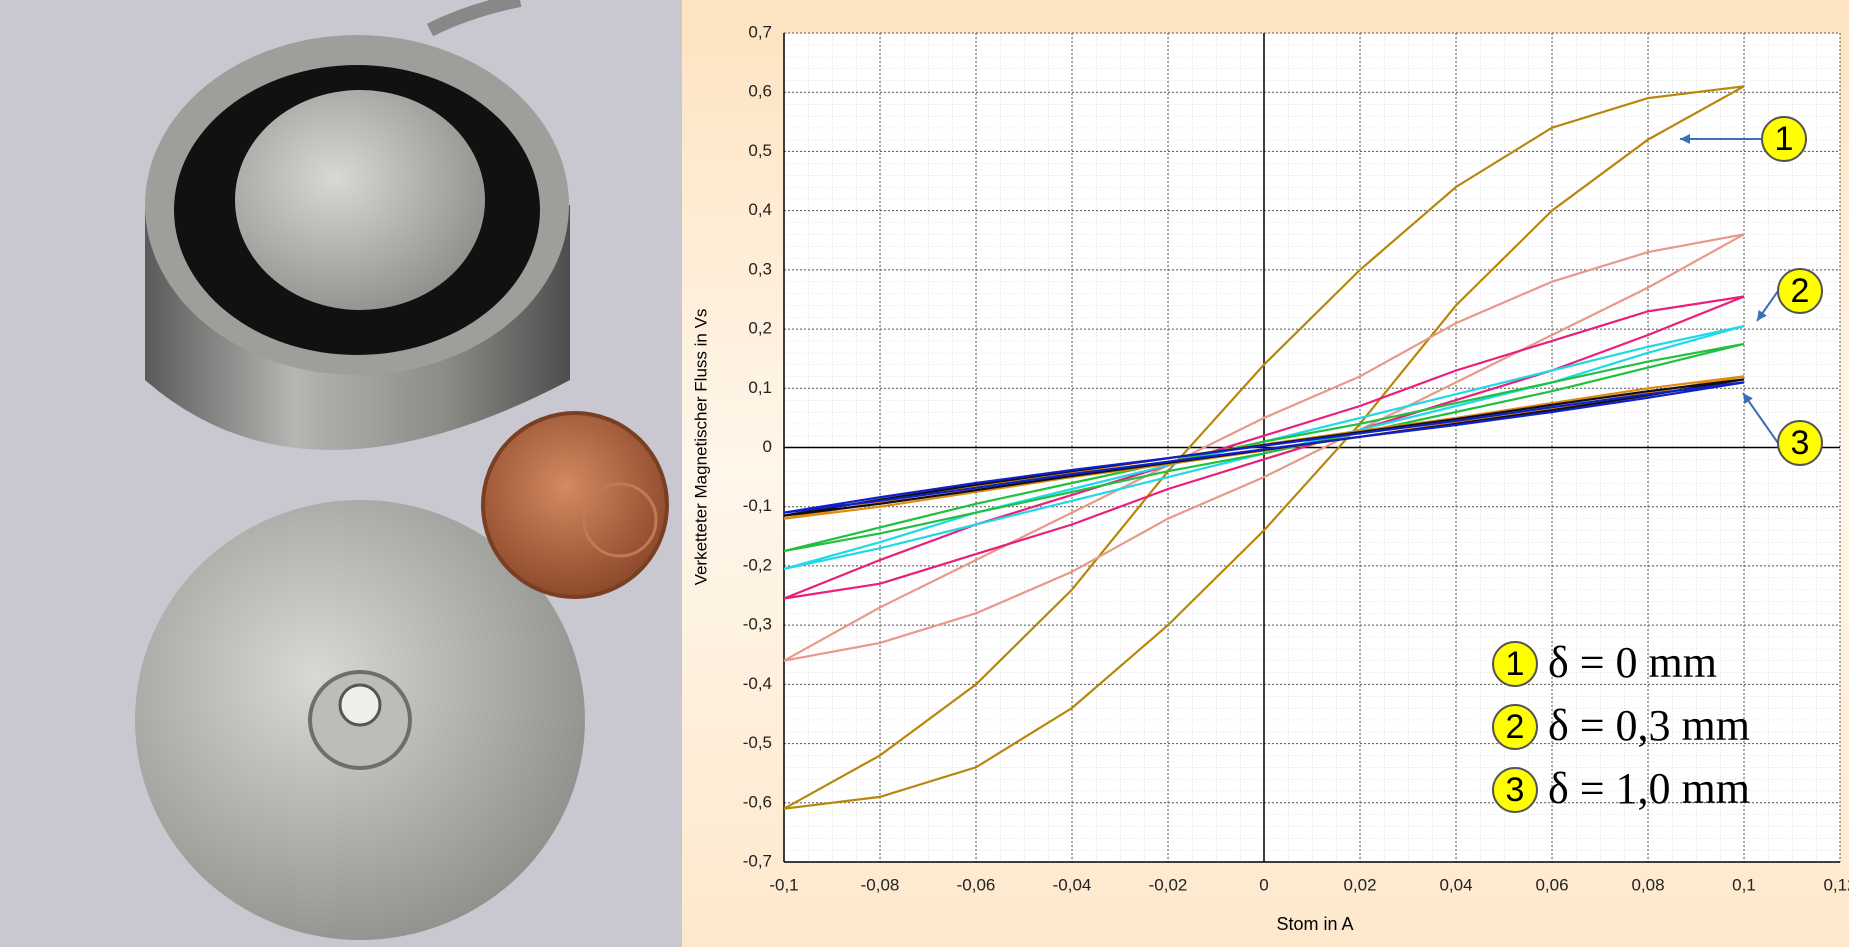  I want to click on y-tick-label: 0, so click(767, 446).